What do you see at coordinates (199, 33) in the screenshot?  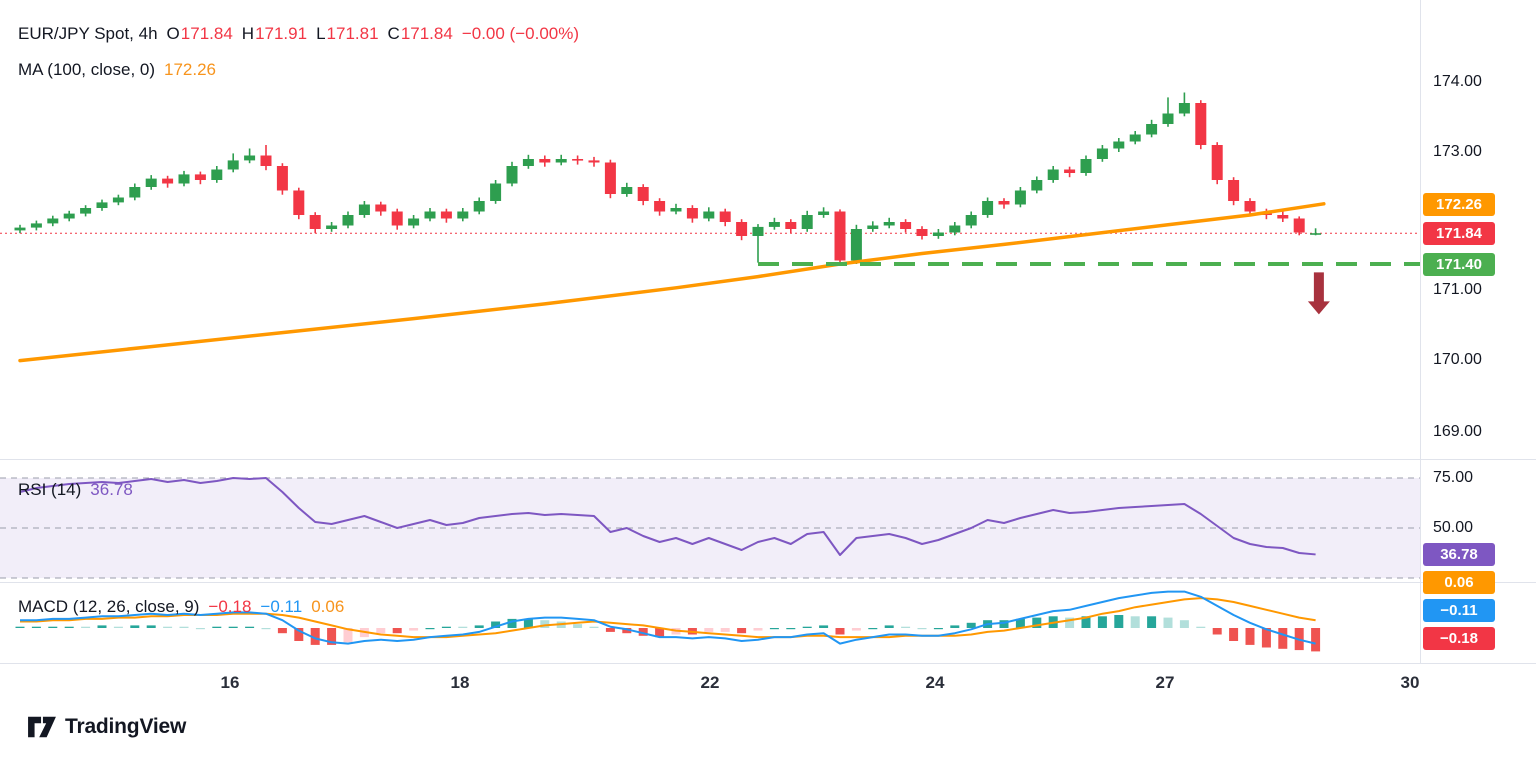 I see `ohlc-open: O 171.84` at bounding box center [199, 33].